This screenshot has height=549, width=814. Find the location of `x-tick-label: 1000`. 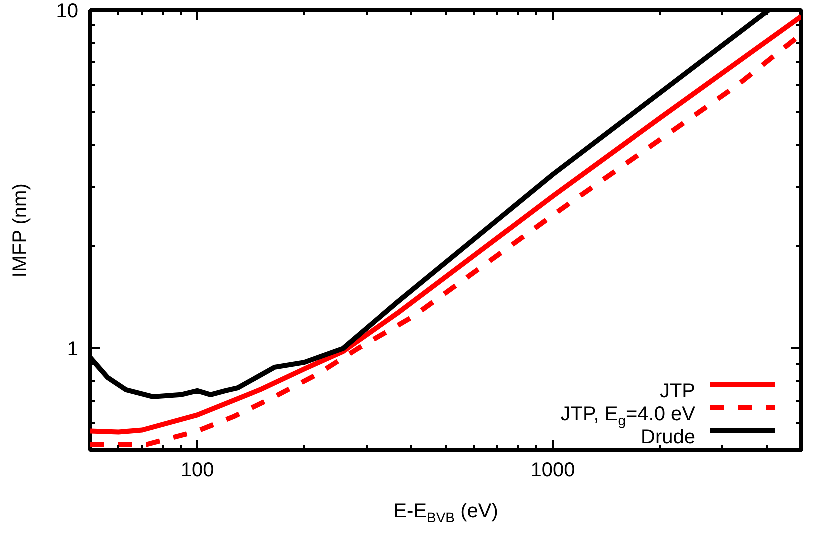

x-tick-label: 1000 is located at coordinates (553, 471).